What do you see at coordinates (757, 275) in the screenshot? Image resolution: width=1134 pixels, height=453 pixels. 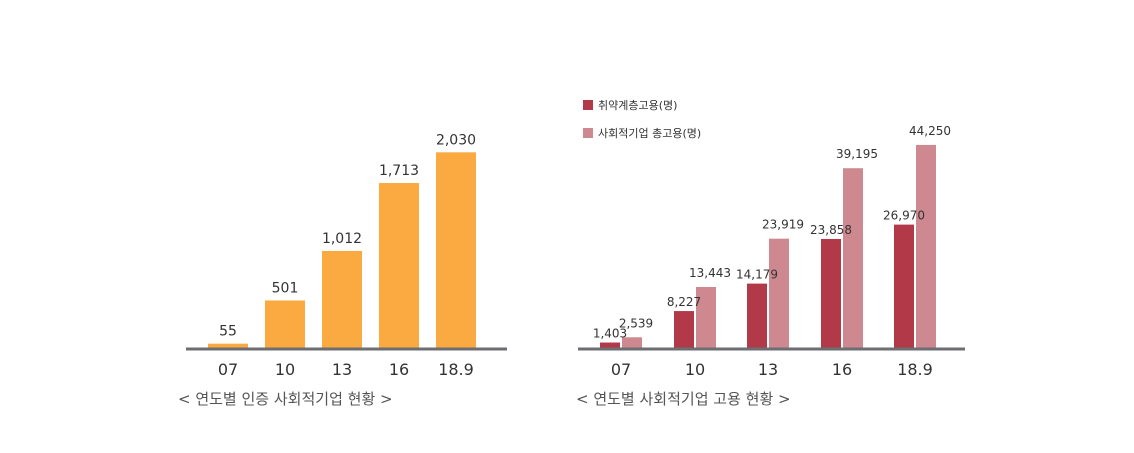 I see `data-label-vulnerable-13: 14,179` at bounding box center [757, 275].